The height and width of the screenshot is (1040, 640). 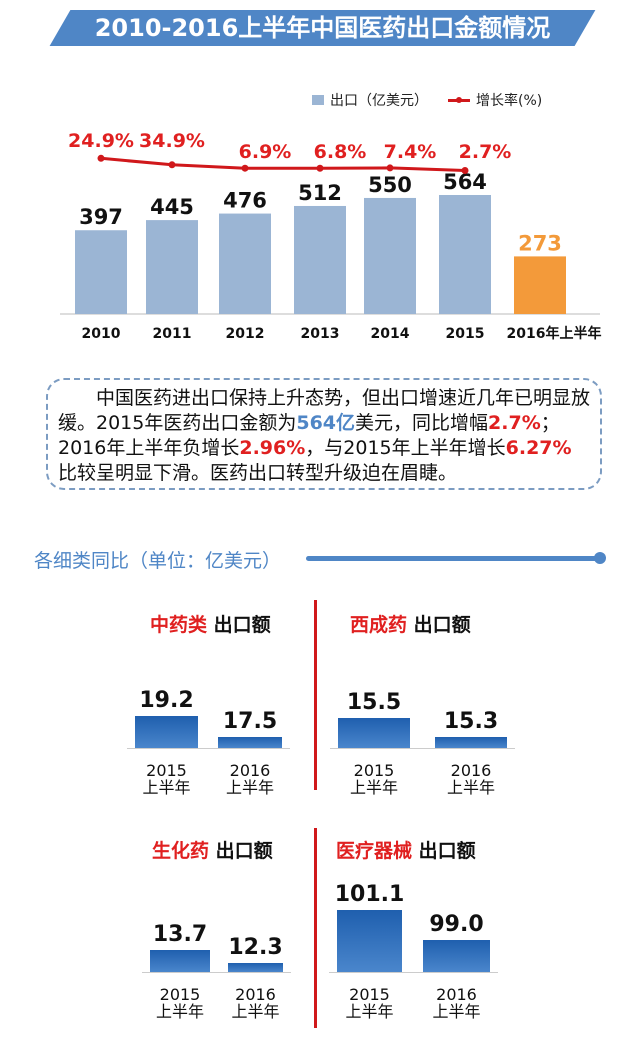 What do you see at coordinates (166, 700) in the screenshot?
I see `bar-value-label: 19.2` at bounding box center [166, 700].